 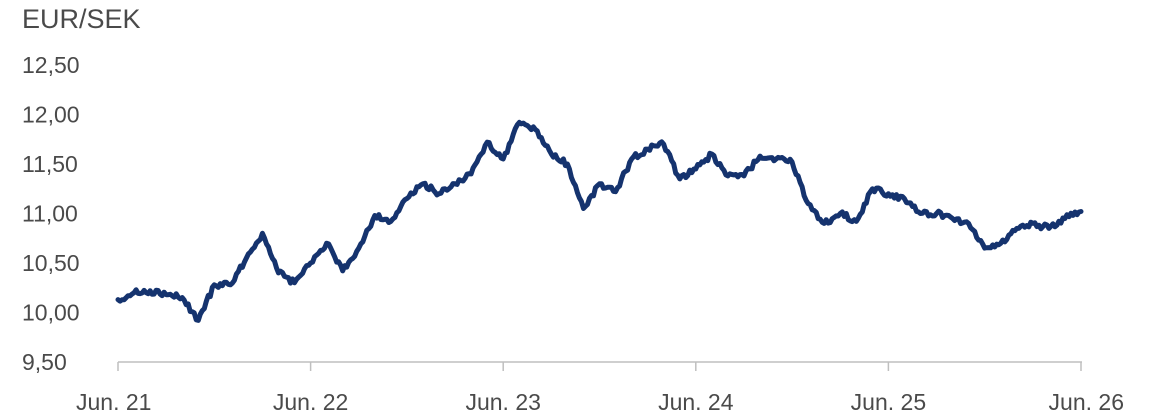 I want to click on x-tick-label: Jun. 25, so click(x=888, y=402).